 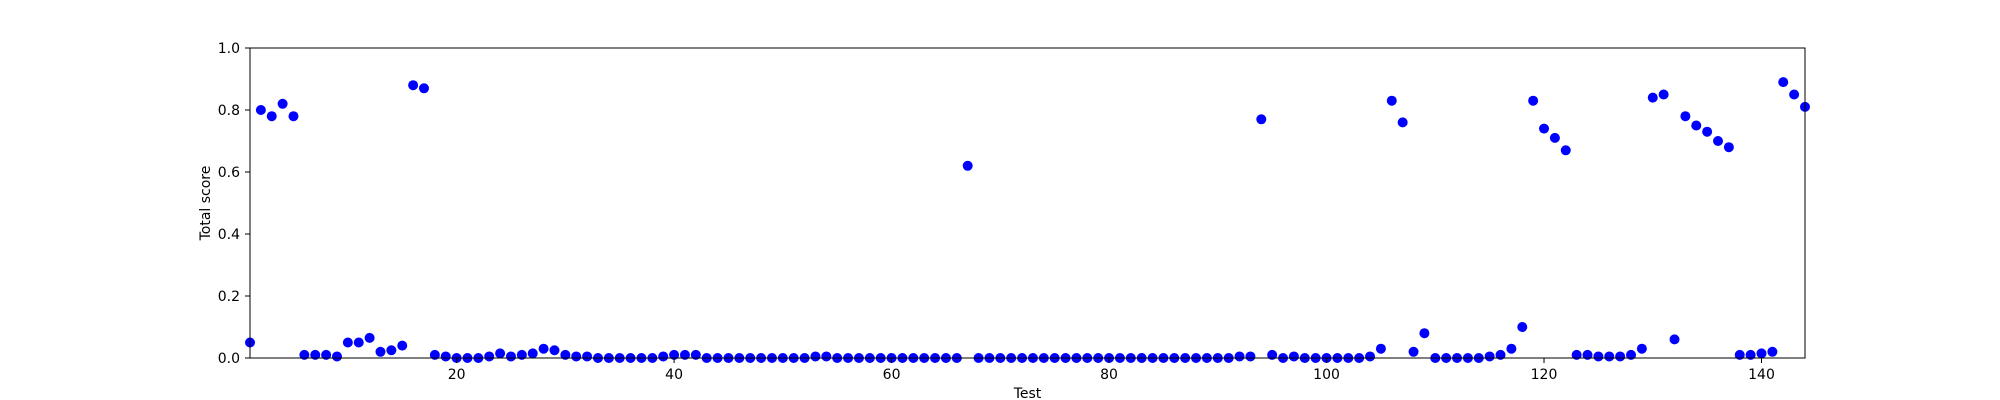 I want to click on y-tick-label: 0.2, so click(x=229, y=297).